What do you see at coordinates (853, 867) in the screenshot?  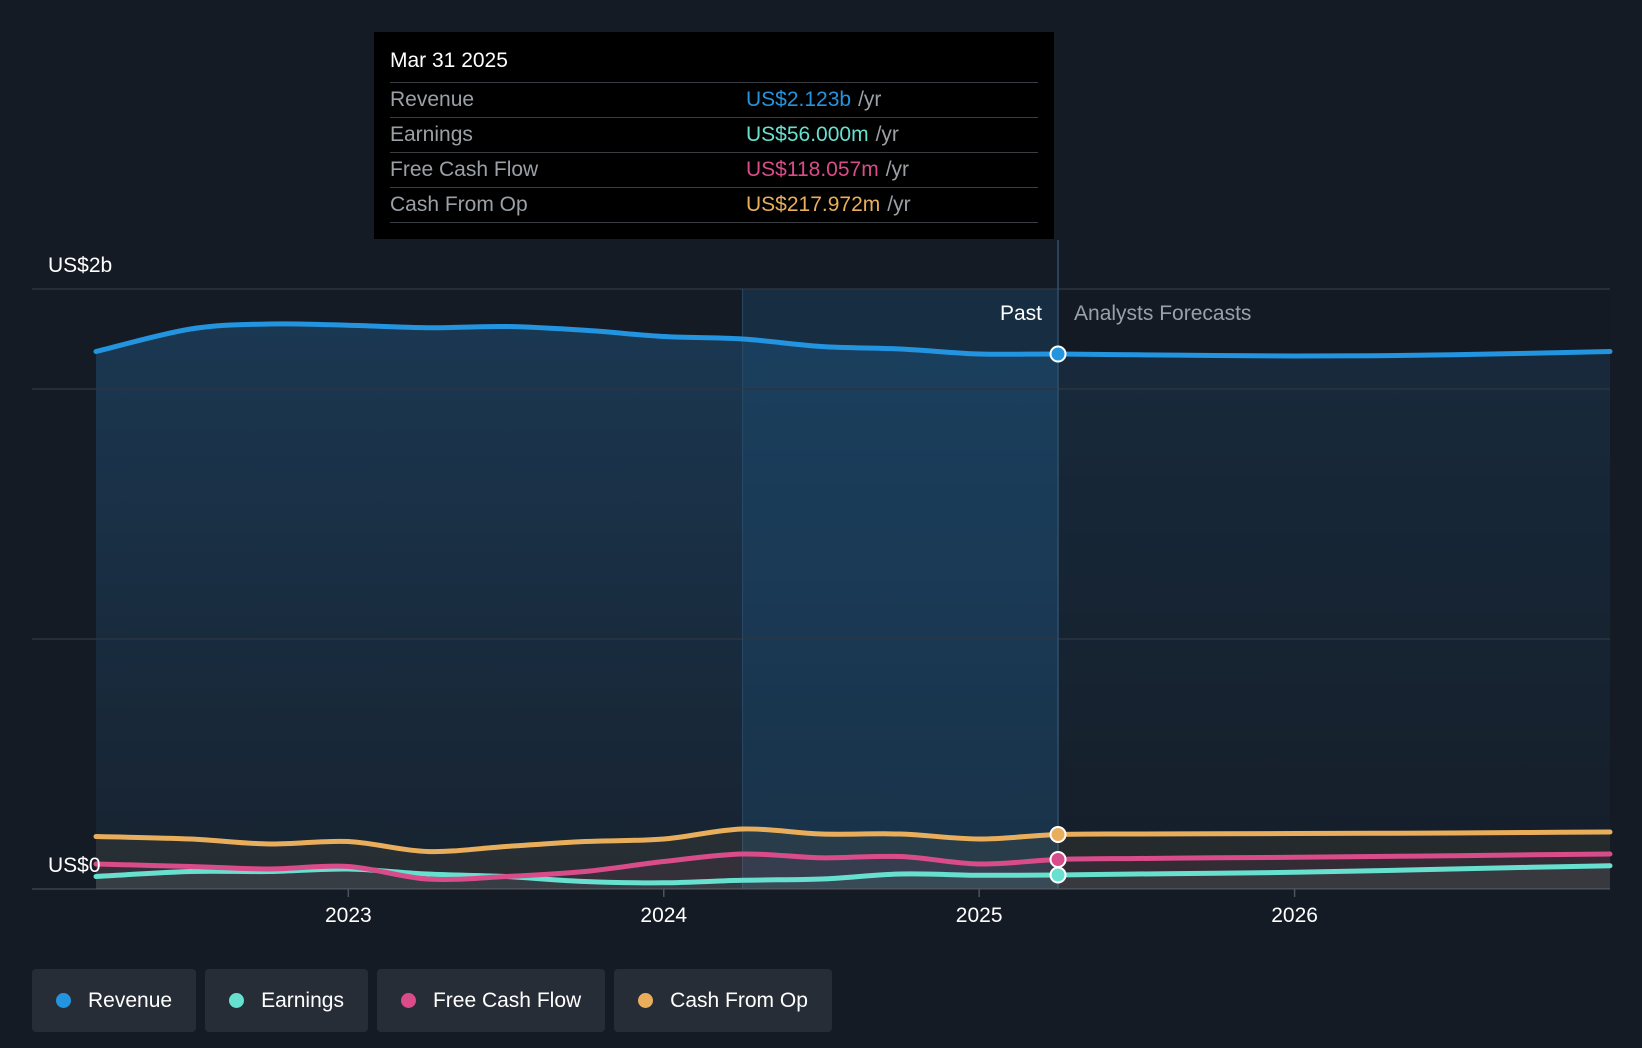 I see `series-line-free-cash-flow` at bounding box center [853, 867].